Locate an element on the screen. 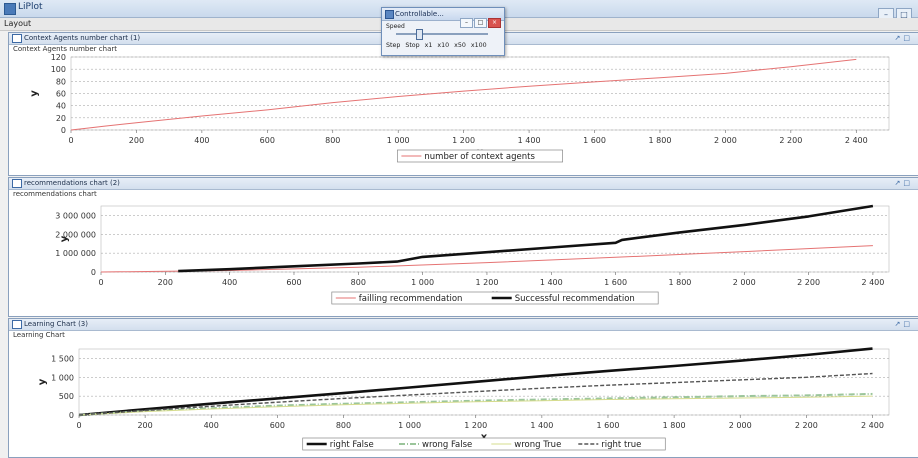 The image size is (918, 458). y-tick-label: 20 is located at coordinates (61, 118).